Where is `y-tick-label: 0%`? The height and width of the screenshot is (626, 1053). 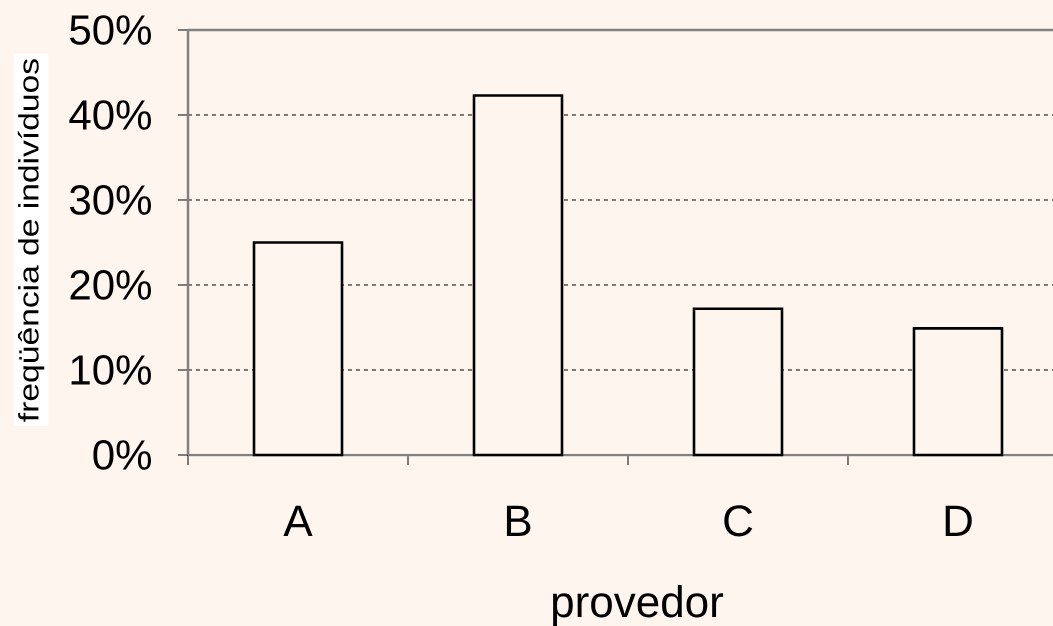 y-tick-label: 0% is located at coordinates (122, 455).